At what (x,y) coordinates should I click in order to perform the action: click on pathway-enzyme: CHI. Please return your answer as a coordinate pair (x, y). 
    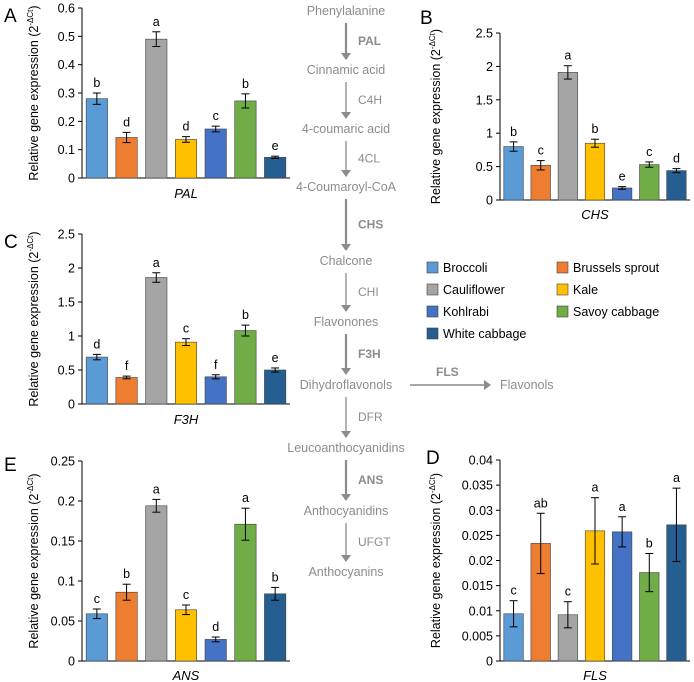
    Looking at the image, I should click on (368, 292).